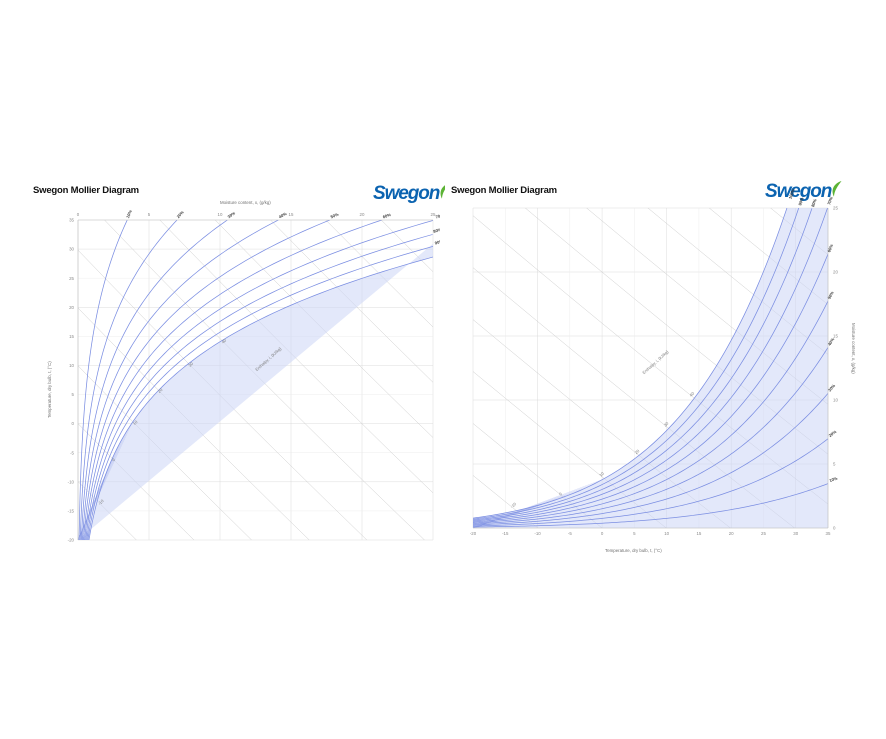 This screenshot has width=886, height=739. I want to click on tick-temperature--20: -20, so click(71, 540).